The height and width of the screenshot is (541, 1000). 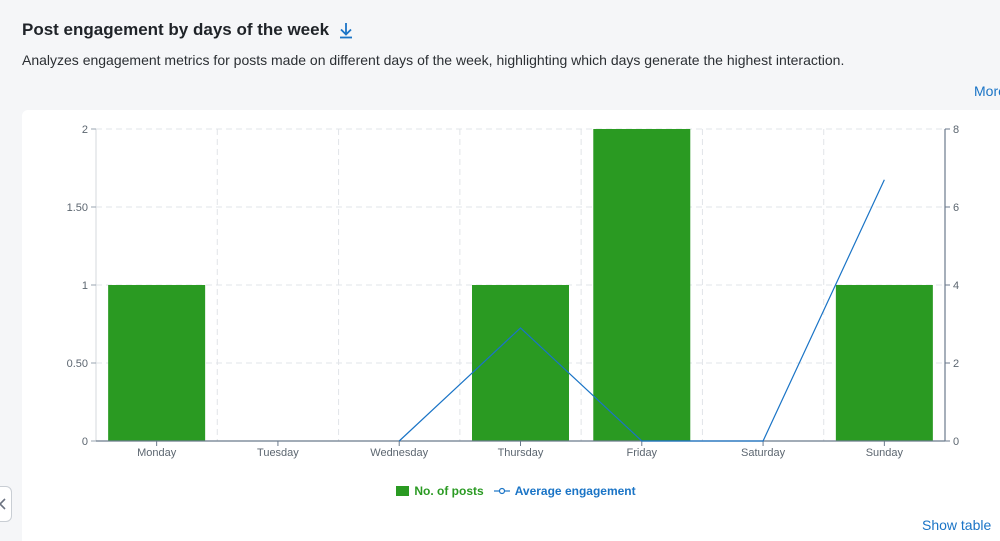 I want to click on y-right-tick-label: 0, so click(x=956, y=442).